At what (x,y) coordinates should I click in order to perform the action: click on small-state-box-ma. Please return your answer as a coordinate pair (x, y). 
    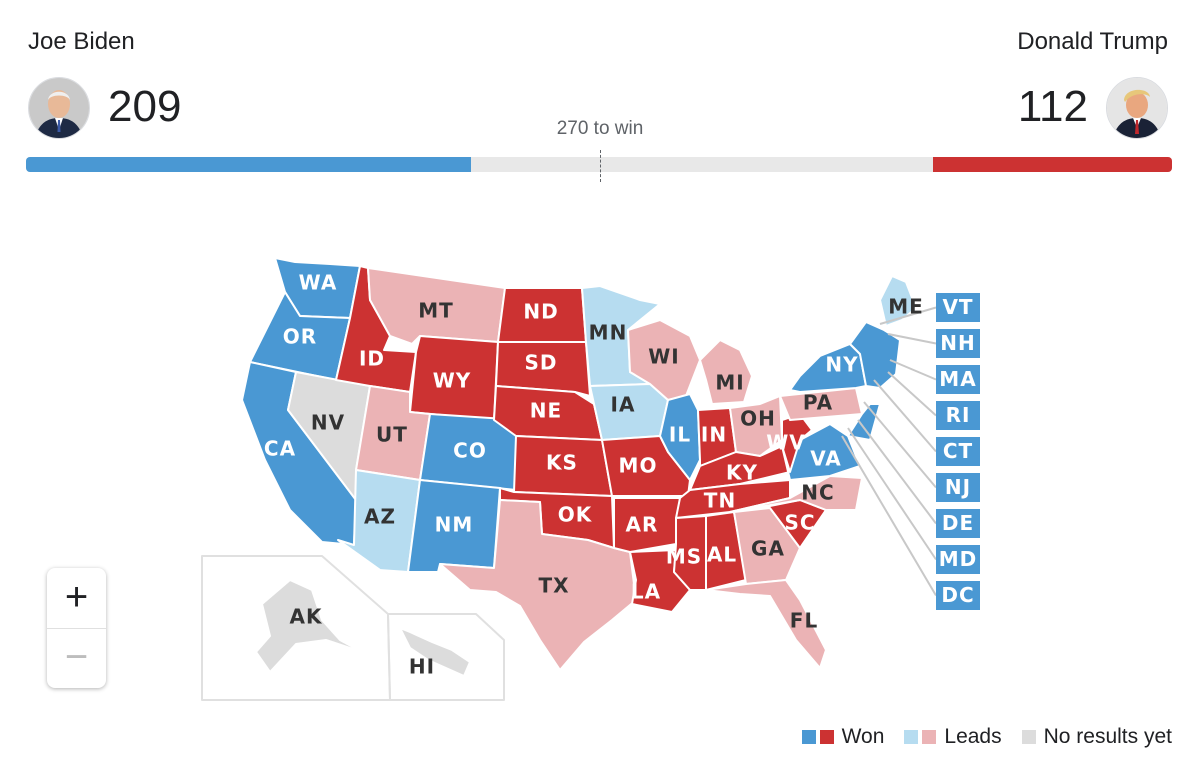
    Looking at the image, I should click on (958, 379).